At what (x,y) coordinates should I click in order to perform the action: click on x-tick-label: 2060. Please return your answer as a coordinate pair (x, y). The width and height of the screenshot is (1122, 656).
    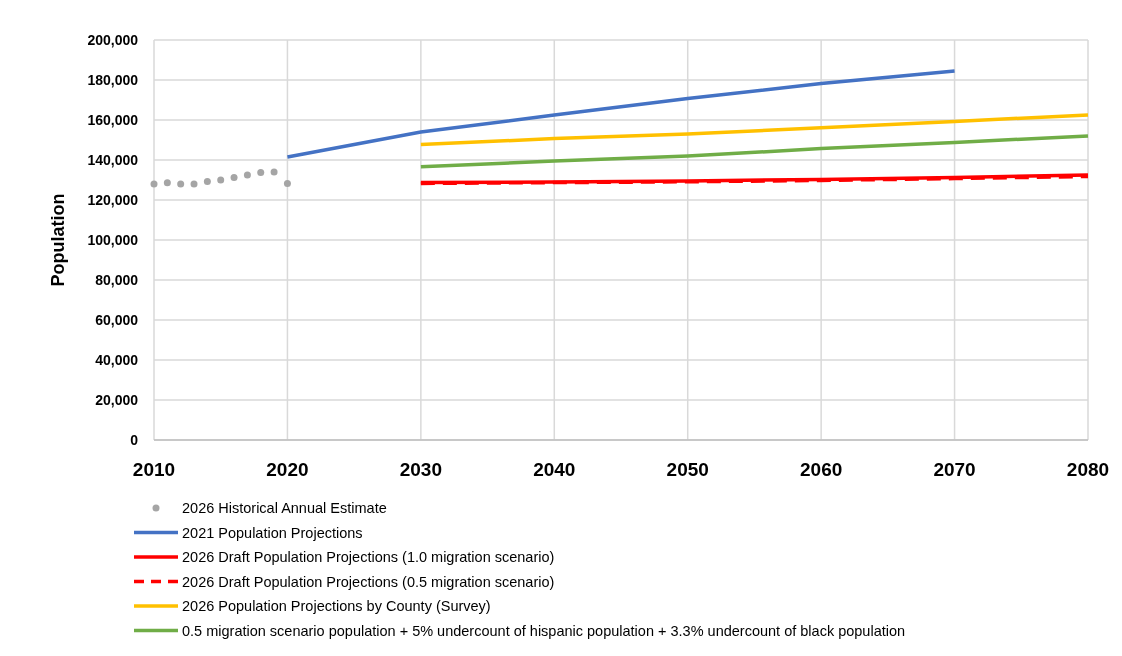
    Looking at the image, I should click on (821, 469).